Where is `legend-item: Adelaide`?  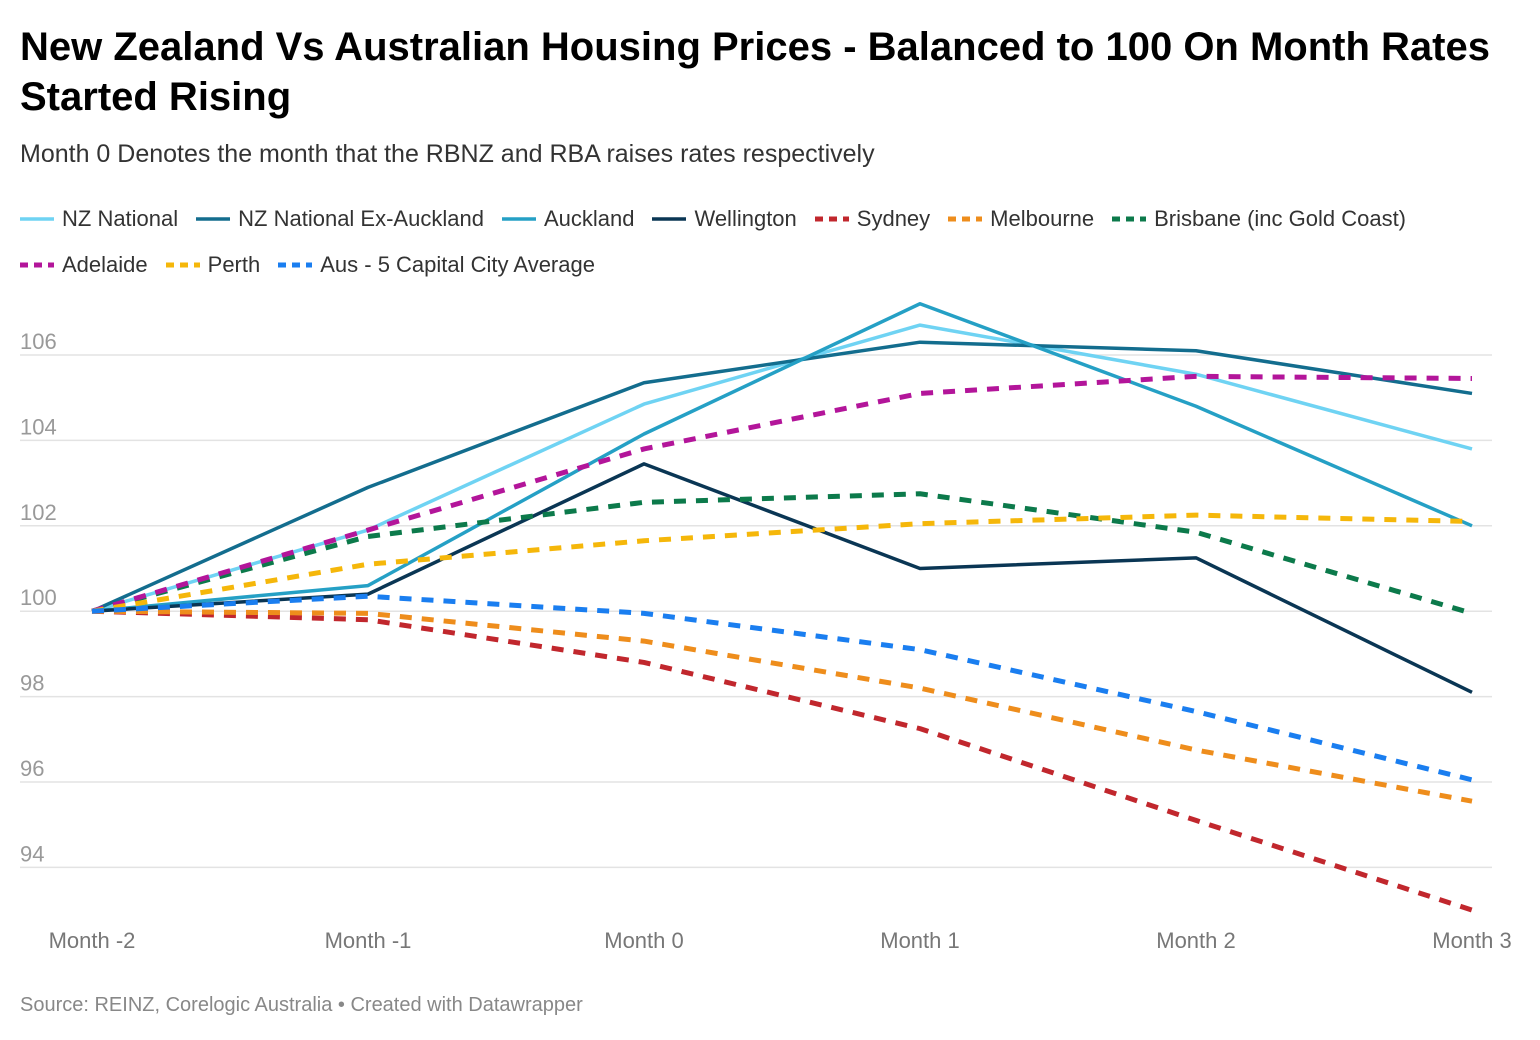
legend-item: Adelaide is located at coordinates (84, 265).